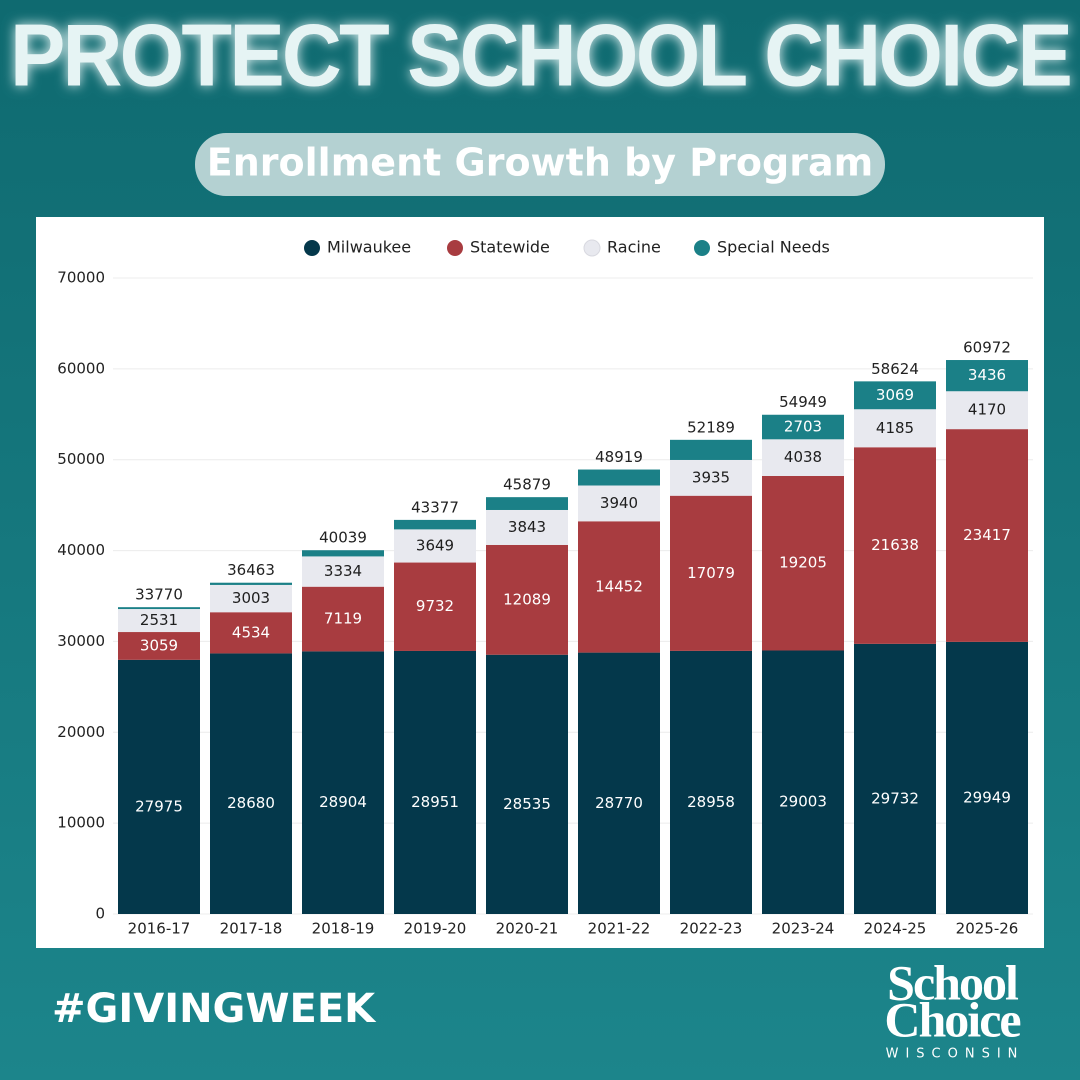  I want to click on data-label: 3069, so click(895, 395).